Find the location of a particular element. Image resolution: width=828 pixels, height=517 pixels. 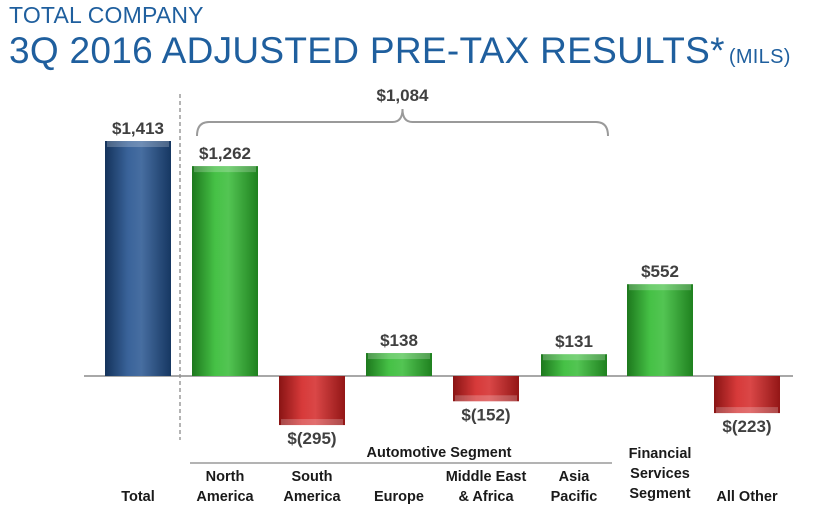

category-label-2-1: America is located at coordinates (312, 497).